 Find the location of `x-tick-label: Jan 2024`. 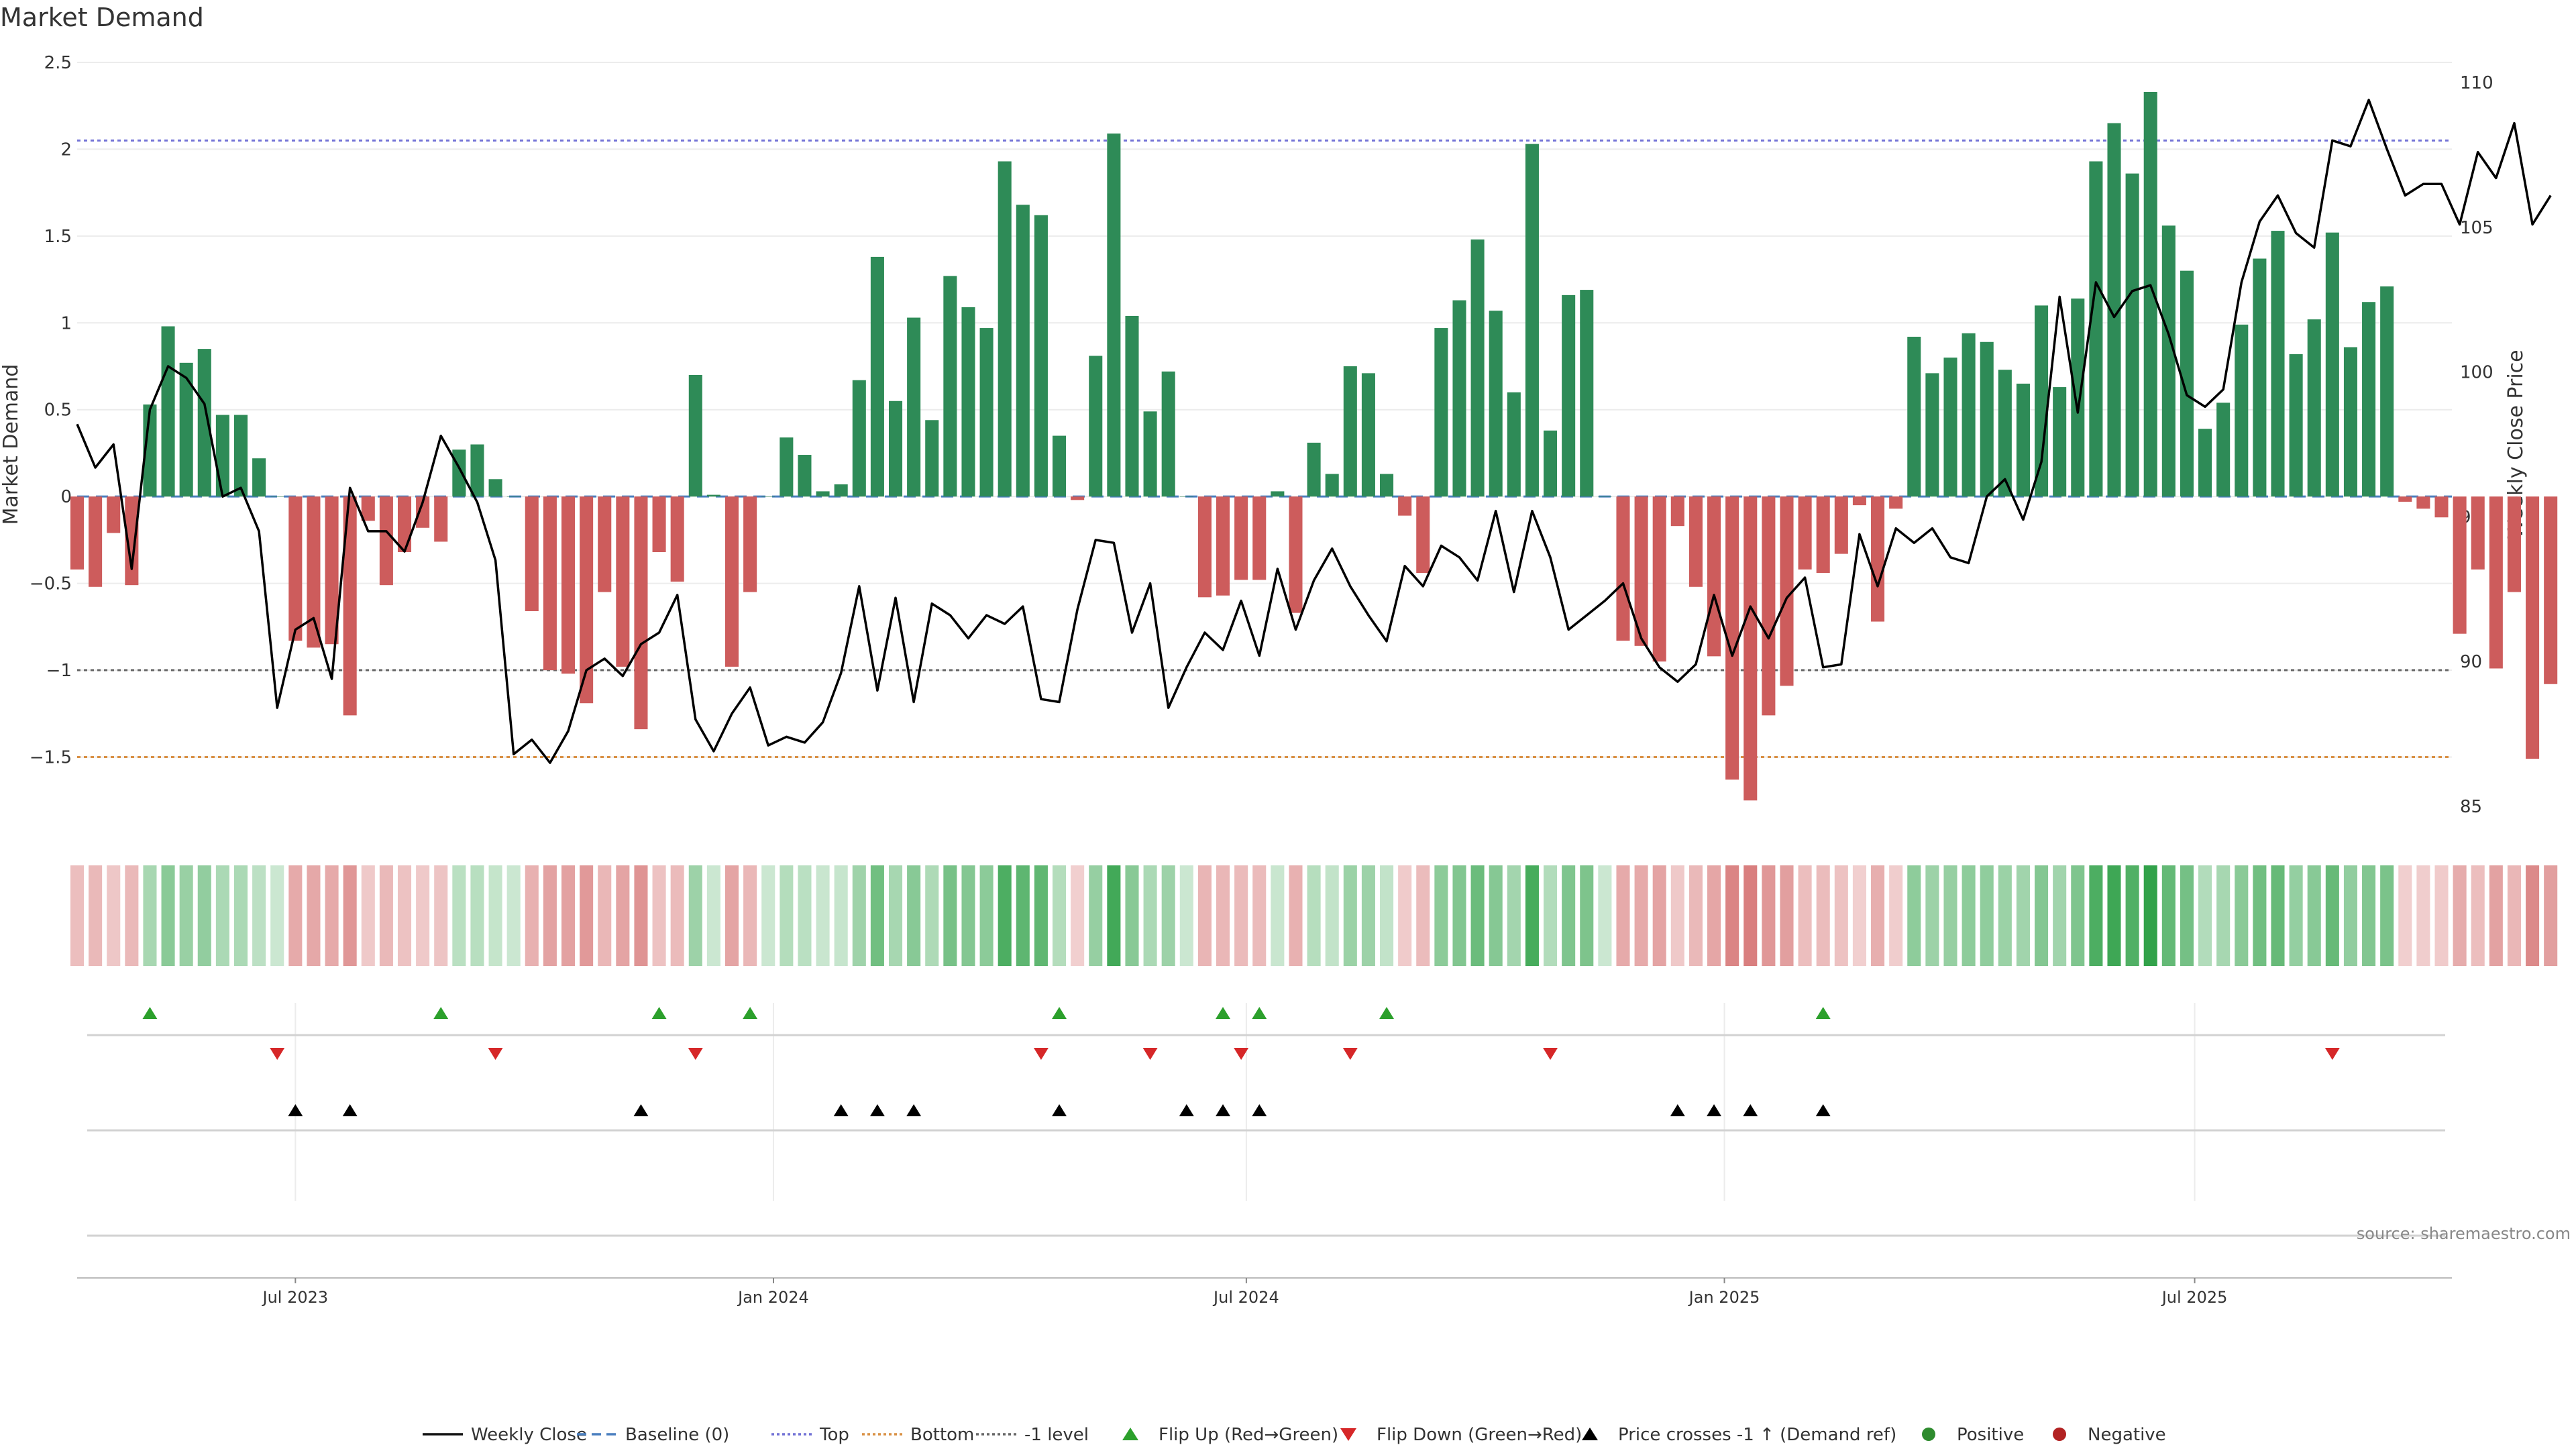

x-tick-label: Jan 2024 is located at coordinates (773, 1297).